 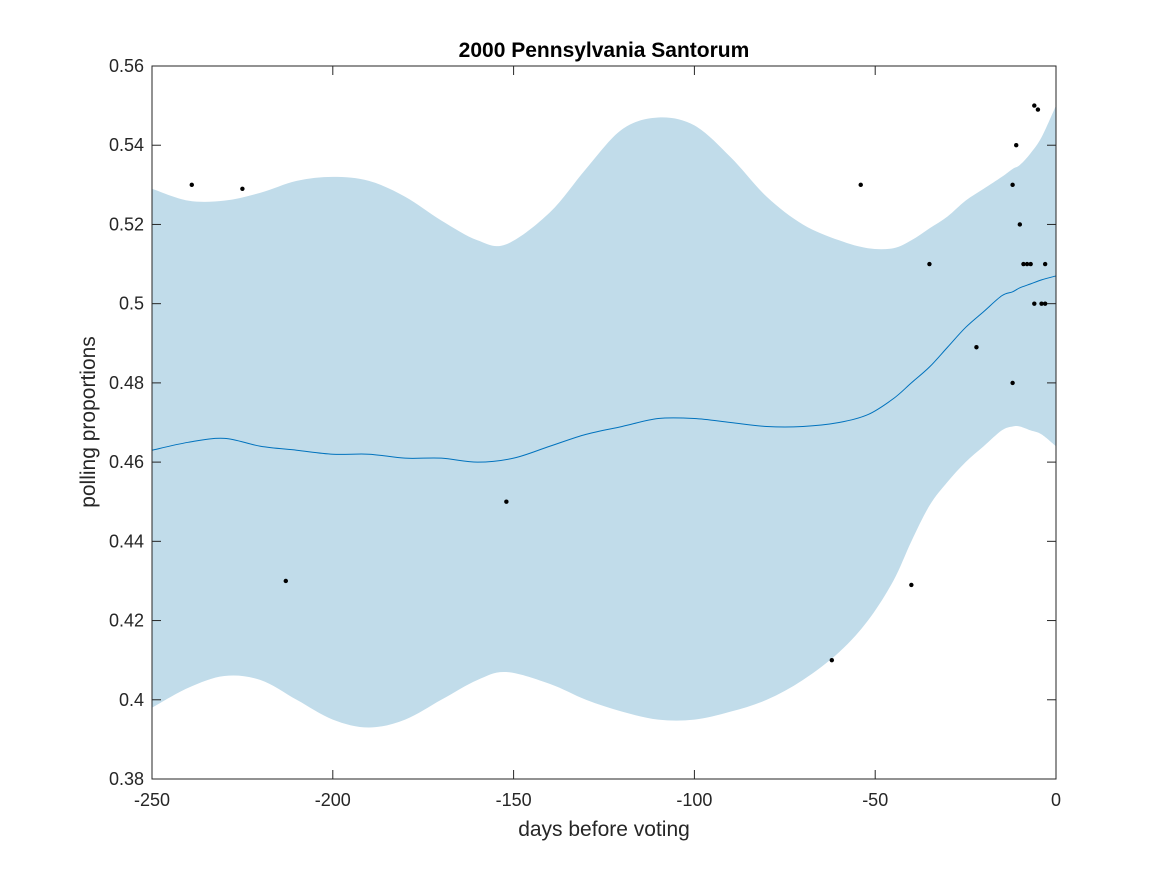 I want to click on x-axis-label: days before voting, so click(x=604, y=829).